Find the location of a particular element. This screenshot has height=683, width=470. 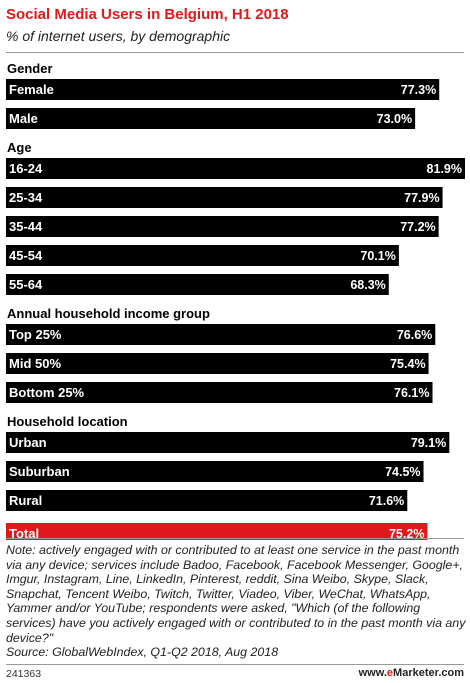

bar-value-label: 75.2% is located at coordinates (406, 533).